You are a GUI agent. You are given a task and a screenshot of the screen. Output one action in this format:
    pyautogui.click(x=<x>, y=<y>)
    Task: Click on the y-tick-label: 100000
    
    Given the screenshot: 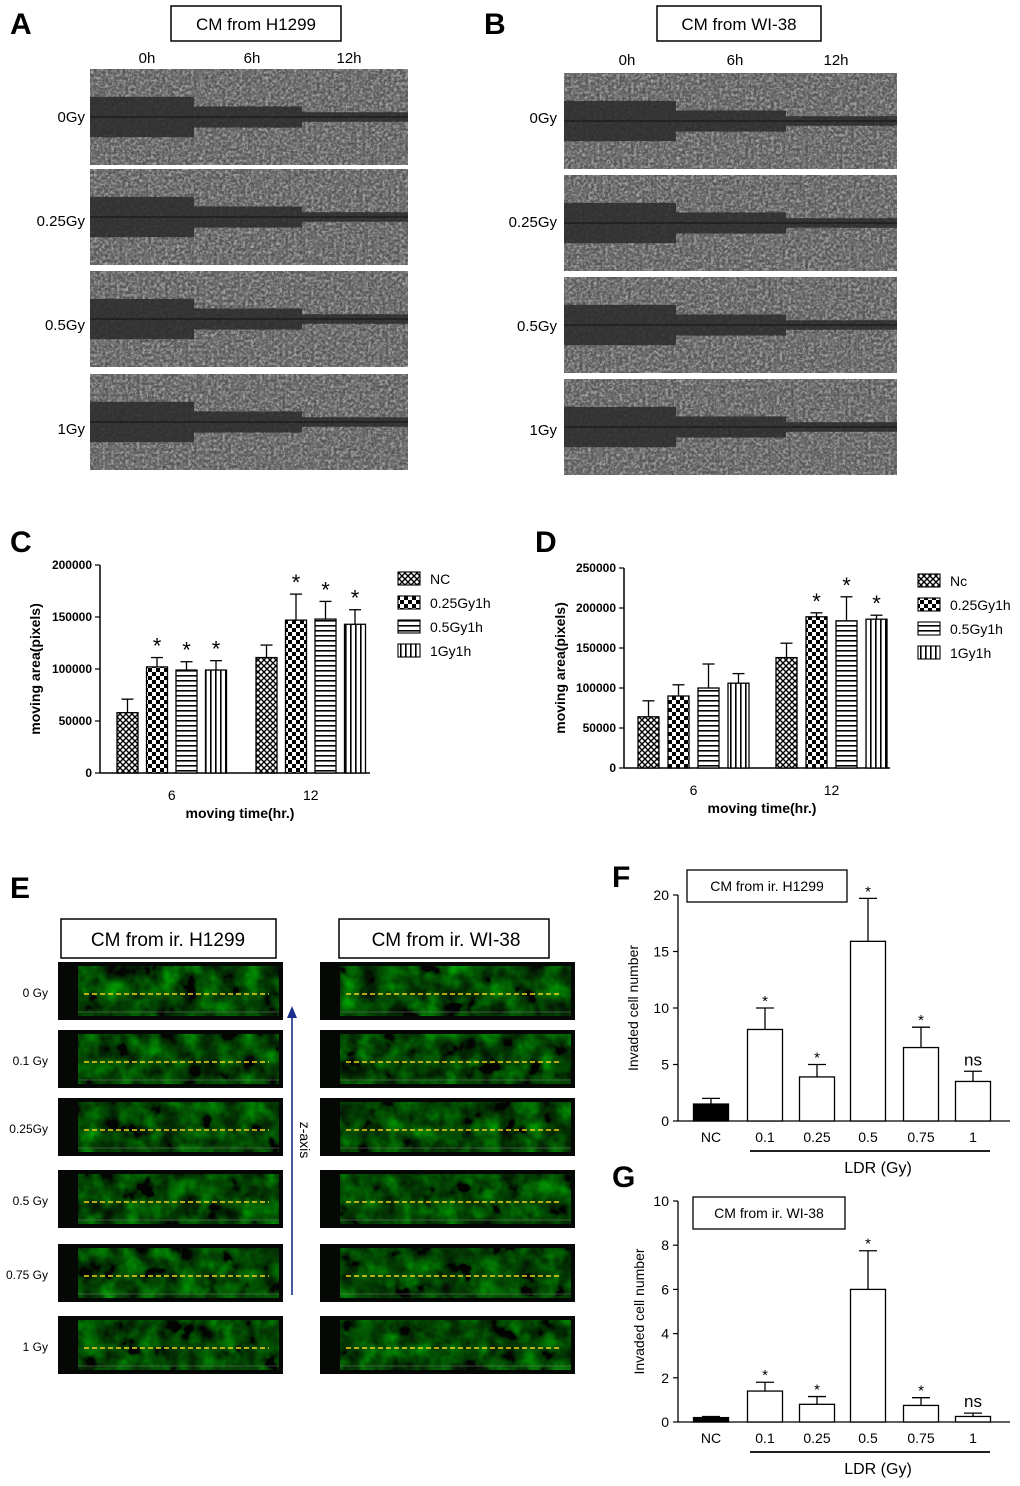 What is the action you would take?
    pyautogui.click(x=72, y=669)
    